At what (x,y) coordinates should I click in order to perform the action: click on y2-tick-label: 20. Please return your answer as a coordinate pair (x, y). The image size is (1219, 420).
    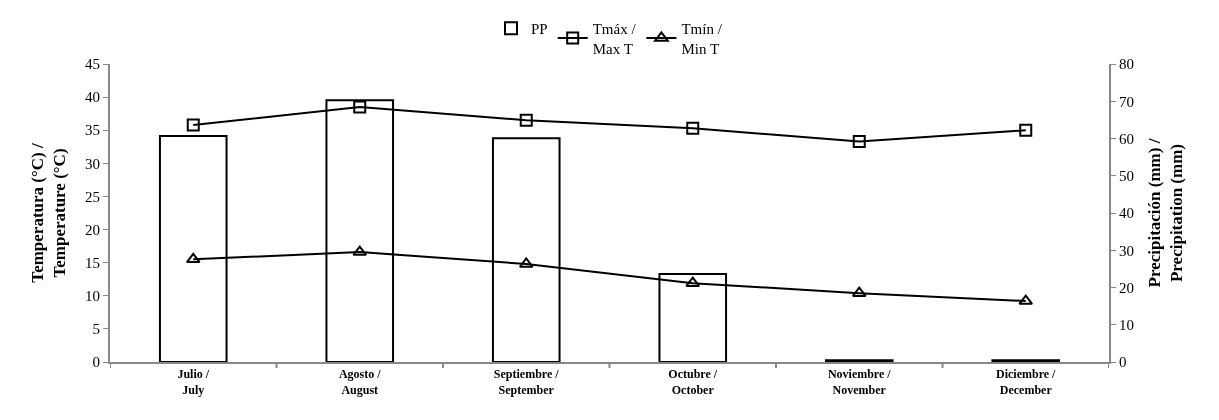
    Looking at the image, I should click on (1126, 287).